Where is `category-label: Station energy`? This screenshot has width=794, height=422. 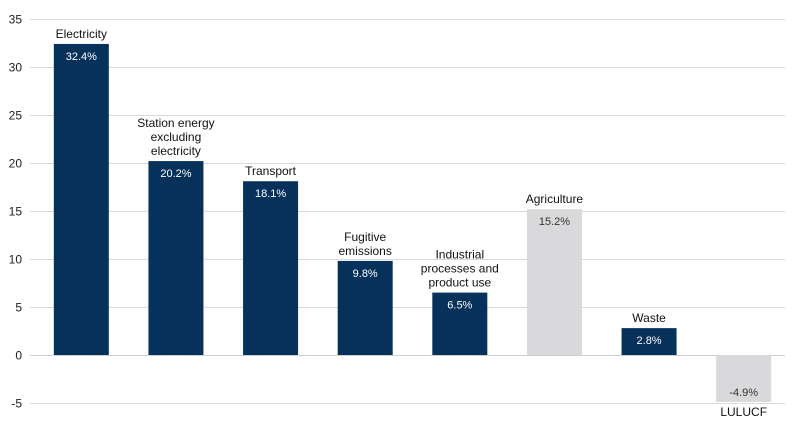 category-label: Station energy is located at coordinates (175, 123).